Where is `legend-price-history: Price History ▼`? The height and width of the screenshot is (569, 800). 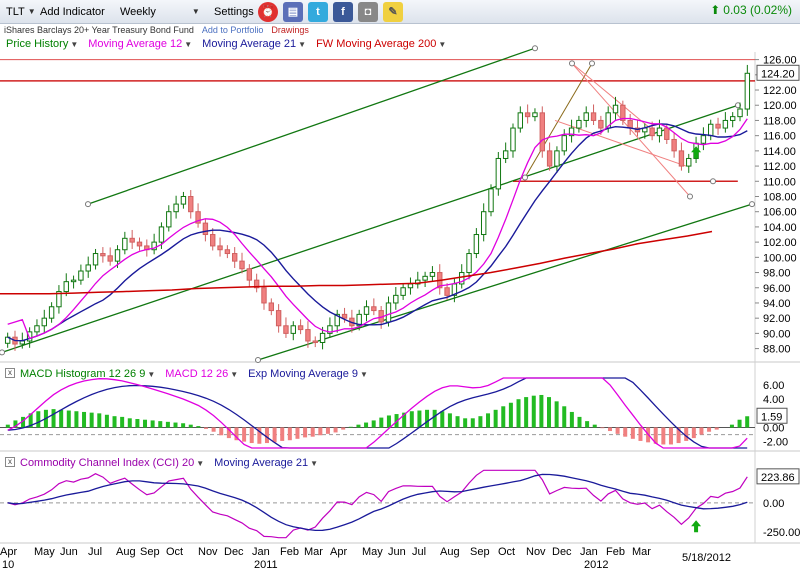
legend-price-history: Price History ▼ is located at coordinates (42, 44).